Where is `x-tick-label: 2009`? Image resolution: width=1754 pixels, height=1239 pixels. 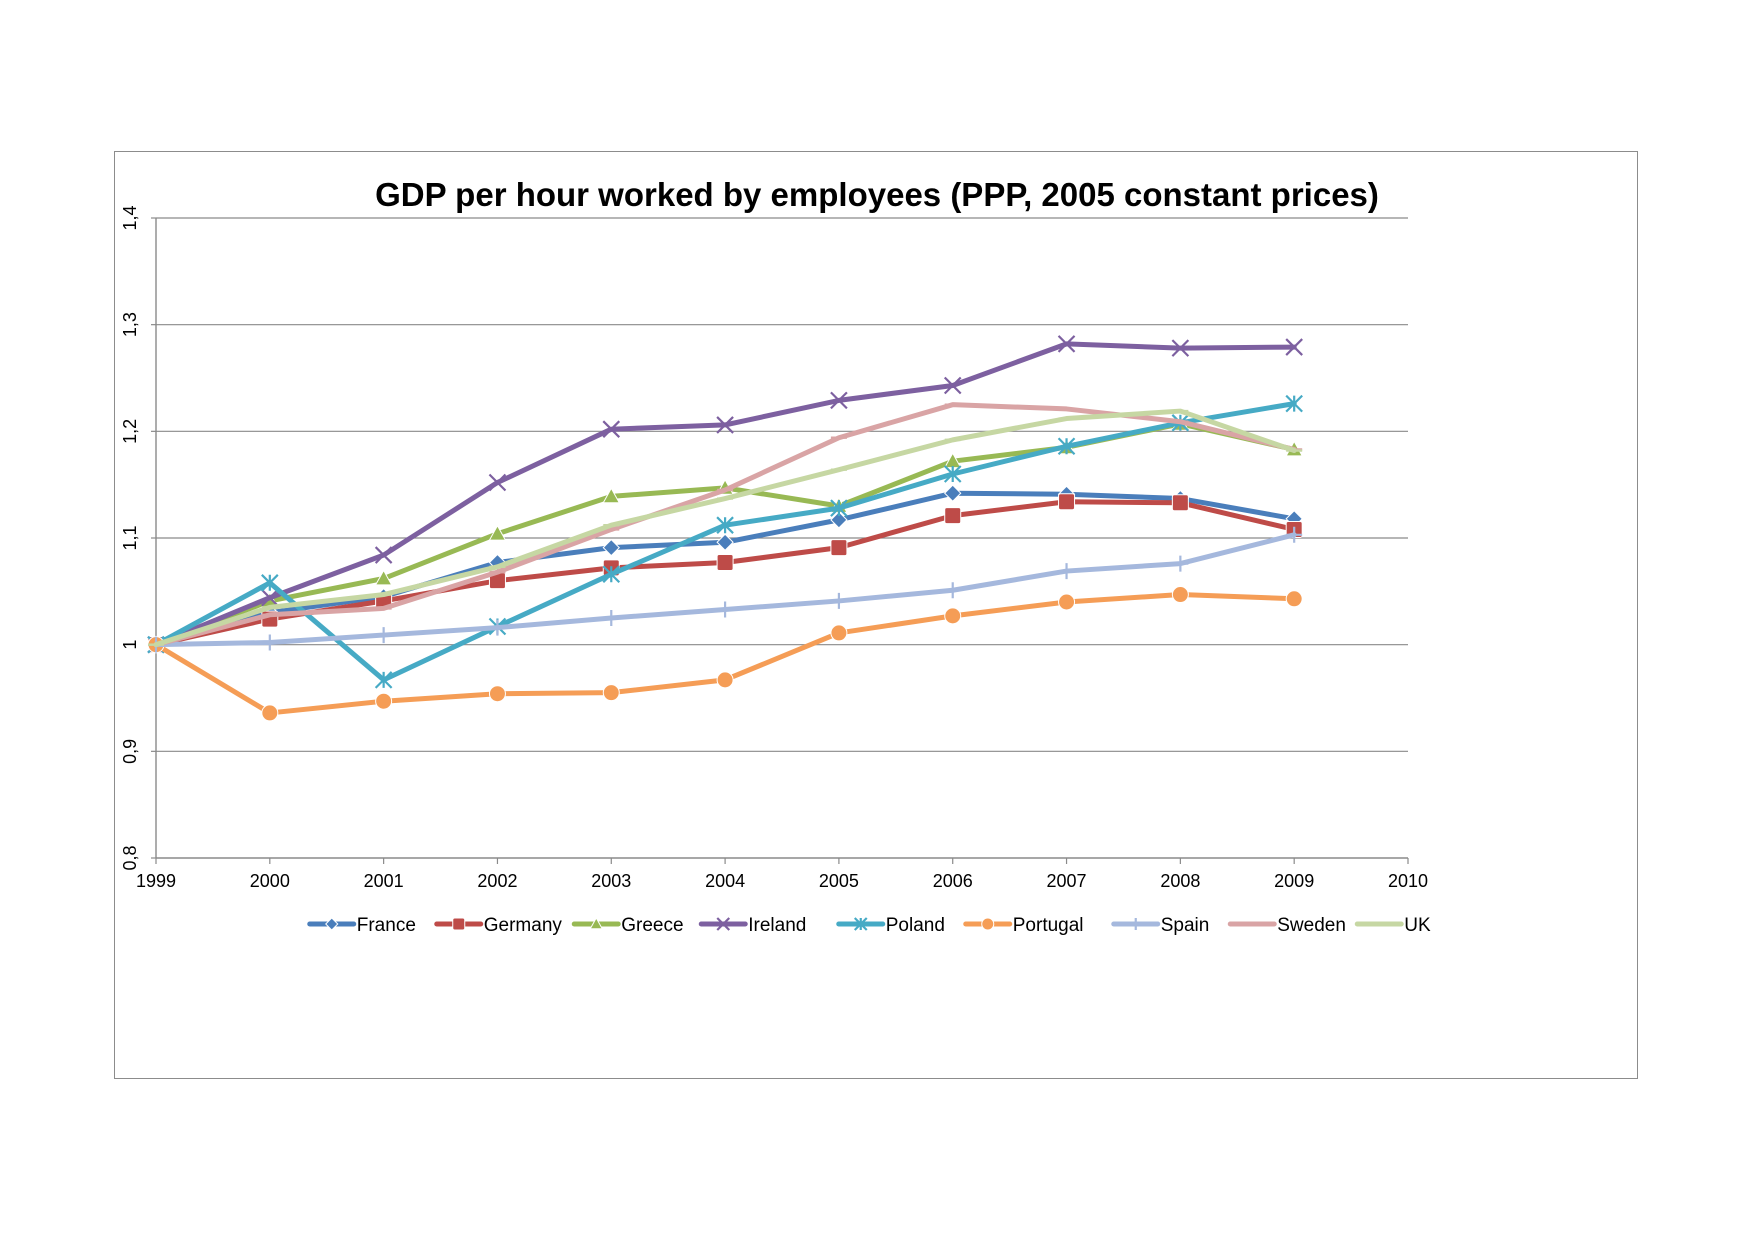 x-tick-label: 2009 is located at coordinates (1294, 881).